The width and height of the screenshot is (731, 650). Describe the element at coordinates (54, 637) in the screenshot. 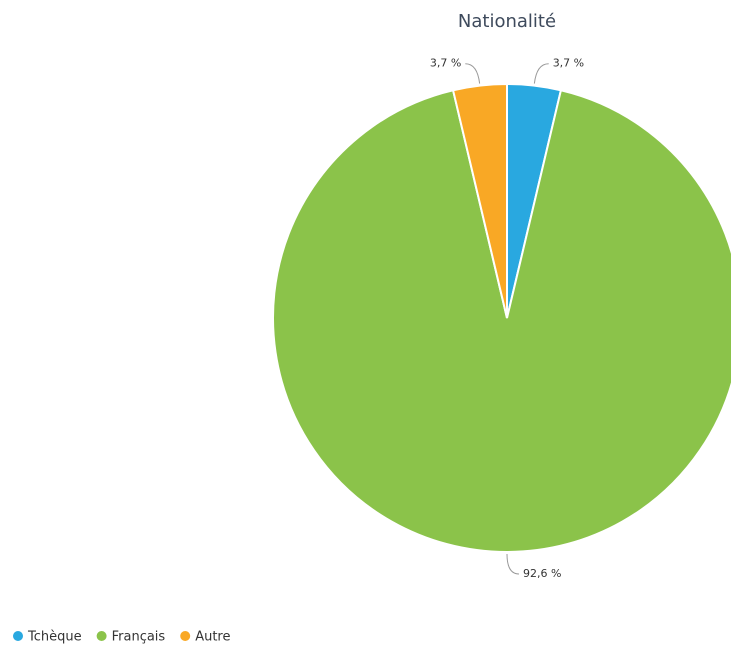

I see `legend-label: Tchèque` at that location.